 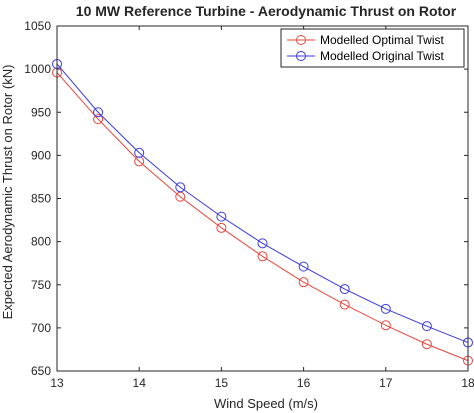 I want to click on y-tick-label: 700, so click(x=41, y=328).